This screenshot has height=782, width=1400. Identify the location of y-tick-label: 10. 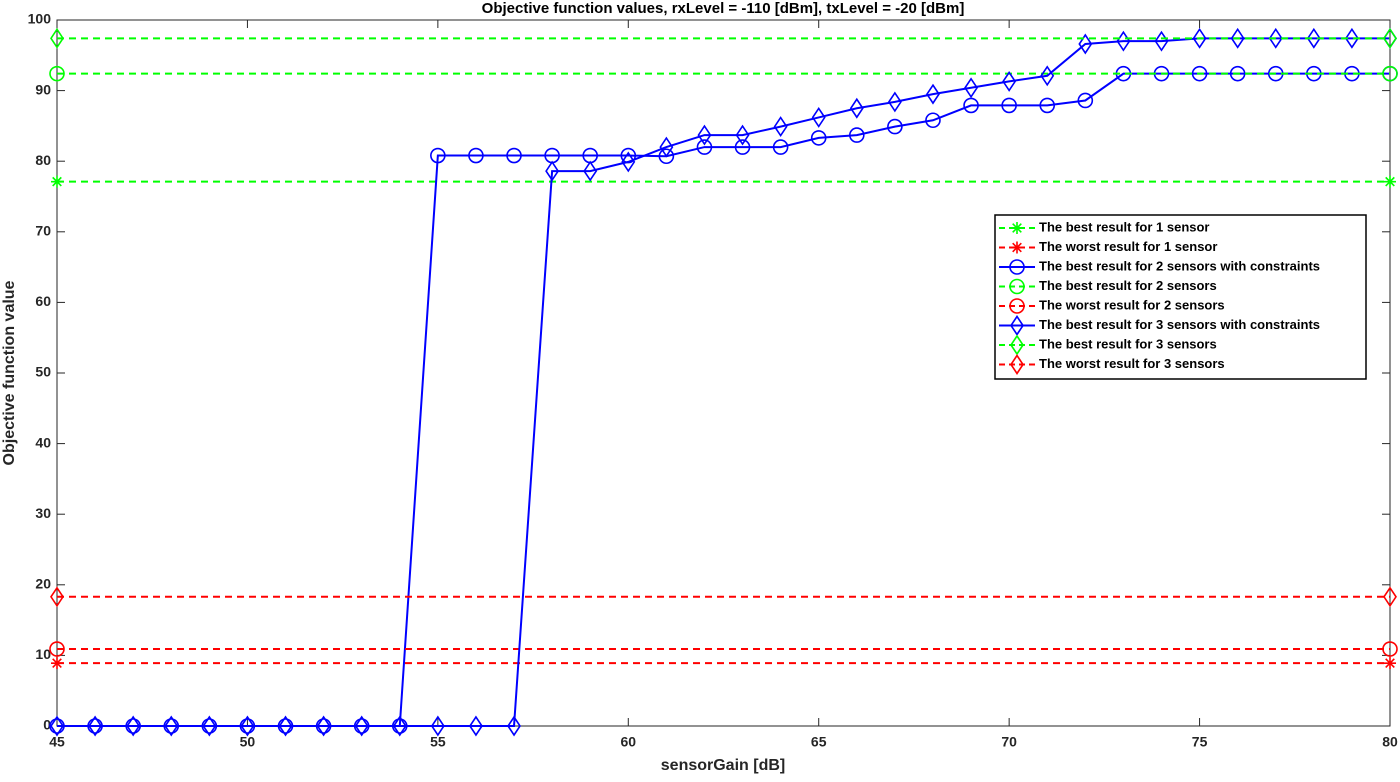
(43, 654).